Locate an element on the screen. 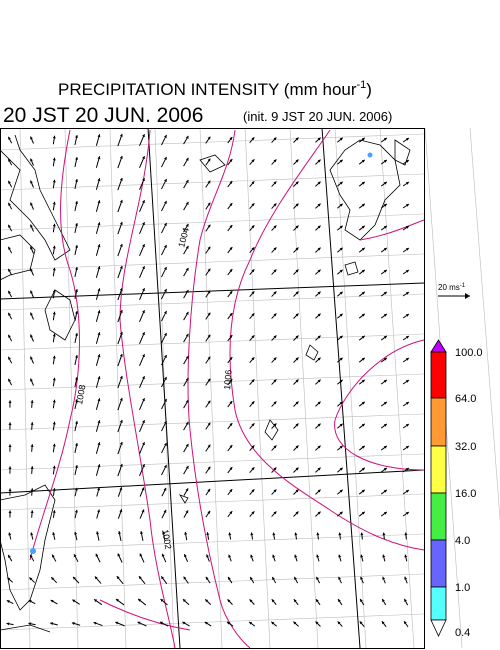 This screenshot has height=650, width=500. wind-legend-label: 20 ms-1 is located at coordinates (452, 287).